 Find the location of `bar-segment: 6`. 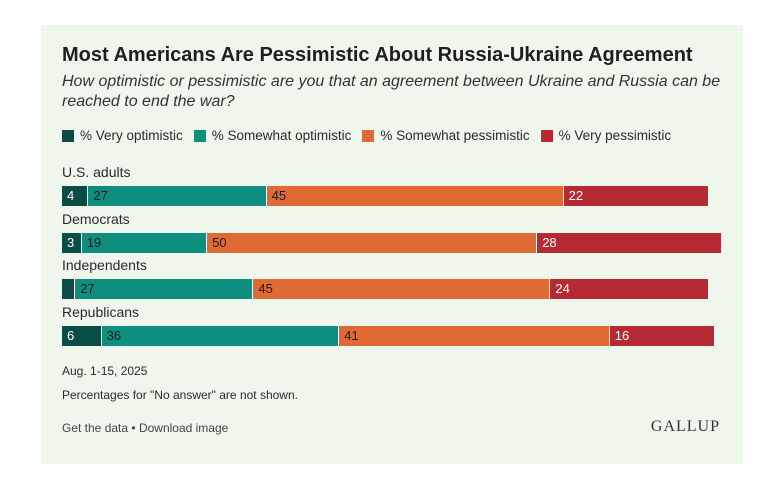

bar-segment: 6 is located at coordinates (82, 335).